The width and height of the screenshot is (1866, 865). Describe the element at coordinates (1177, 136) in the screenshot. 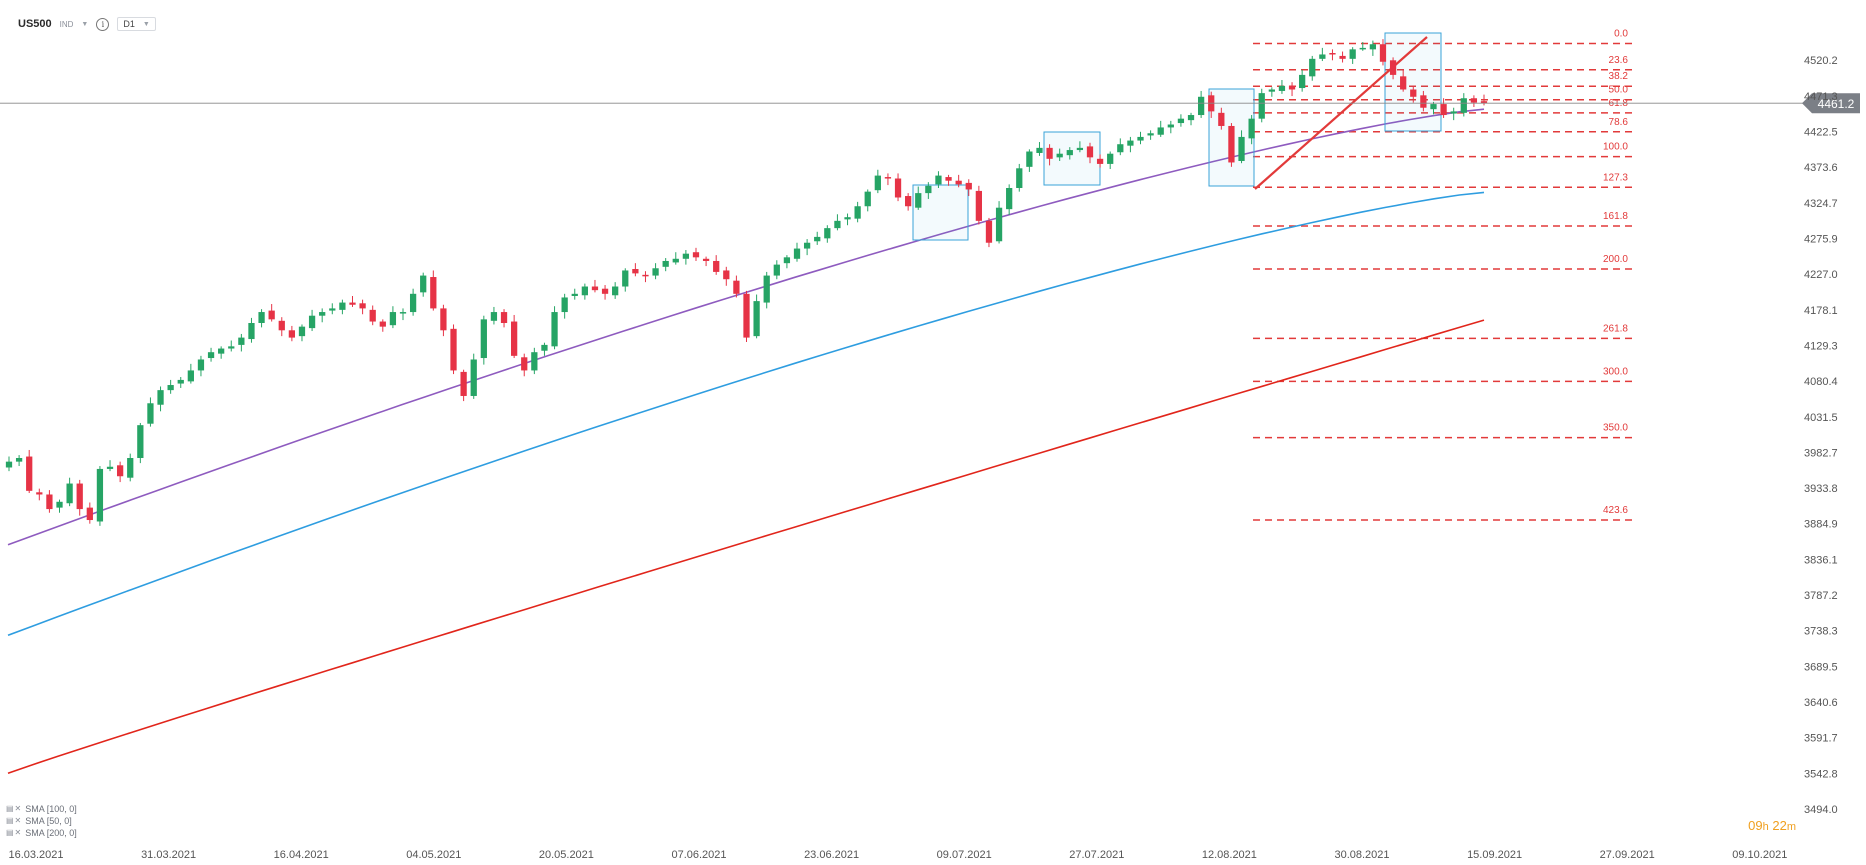

I see `drawing-boxes` at that location.